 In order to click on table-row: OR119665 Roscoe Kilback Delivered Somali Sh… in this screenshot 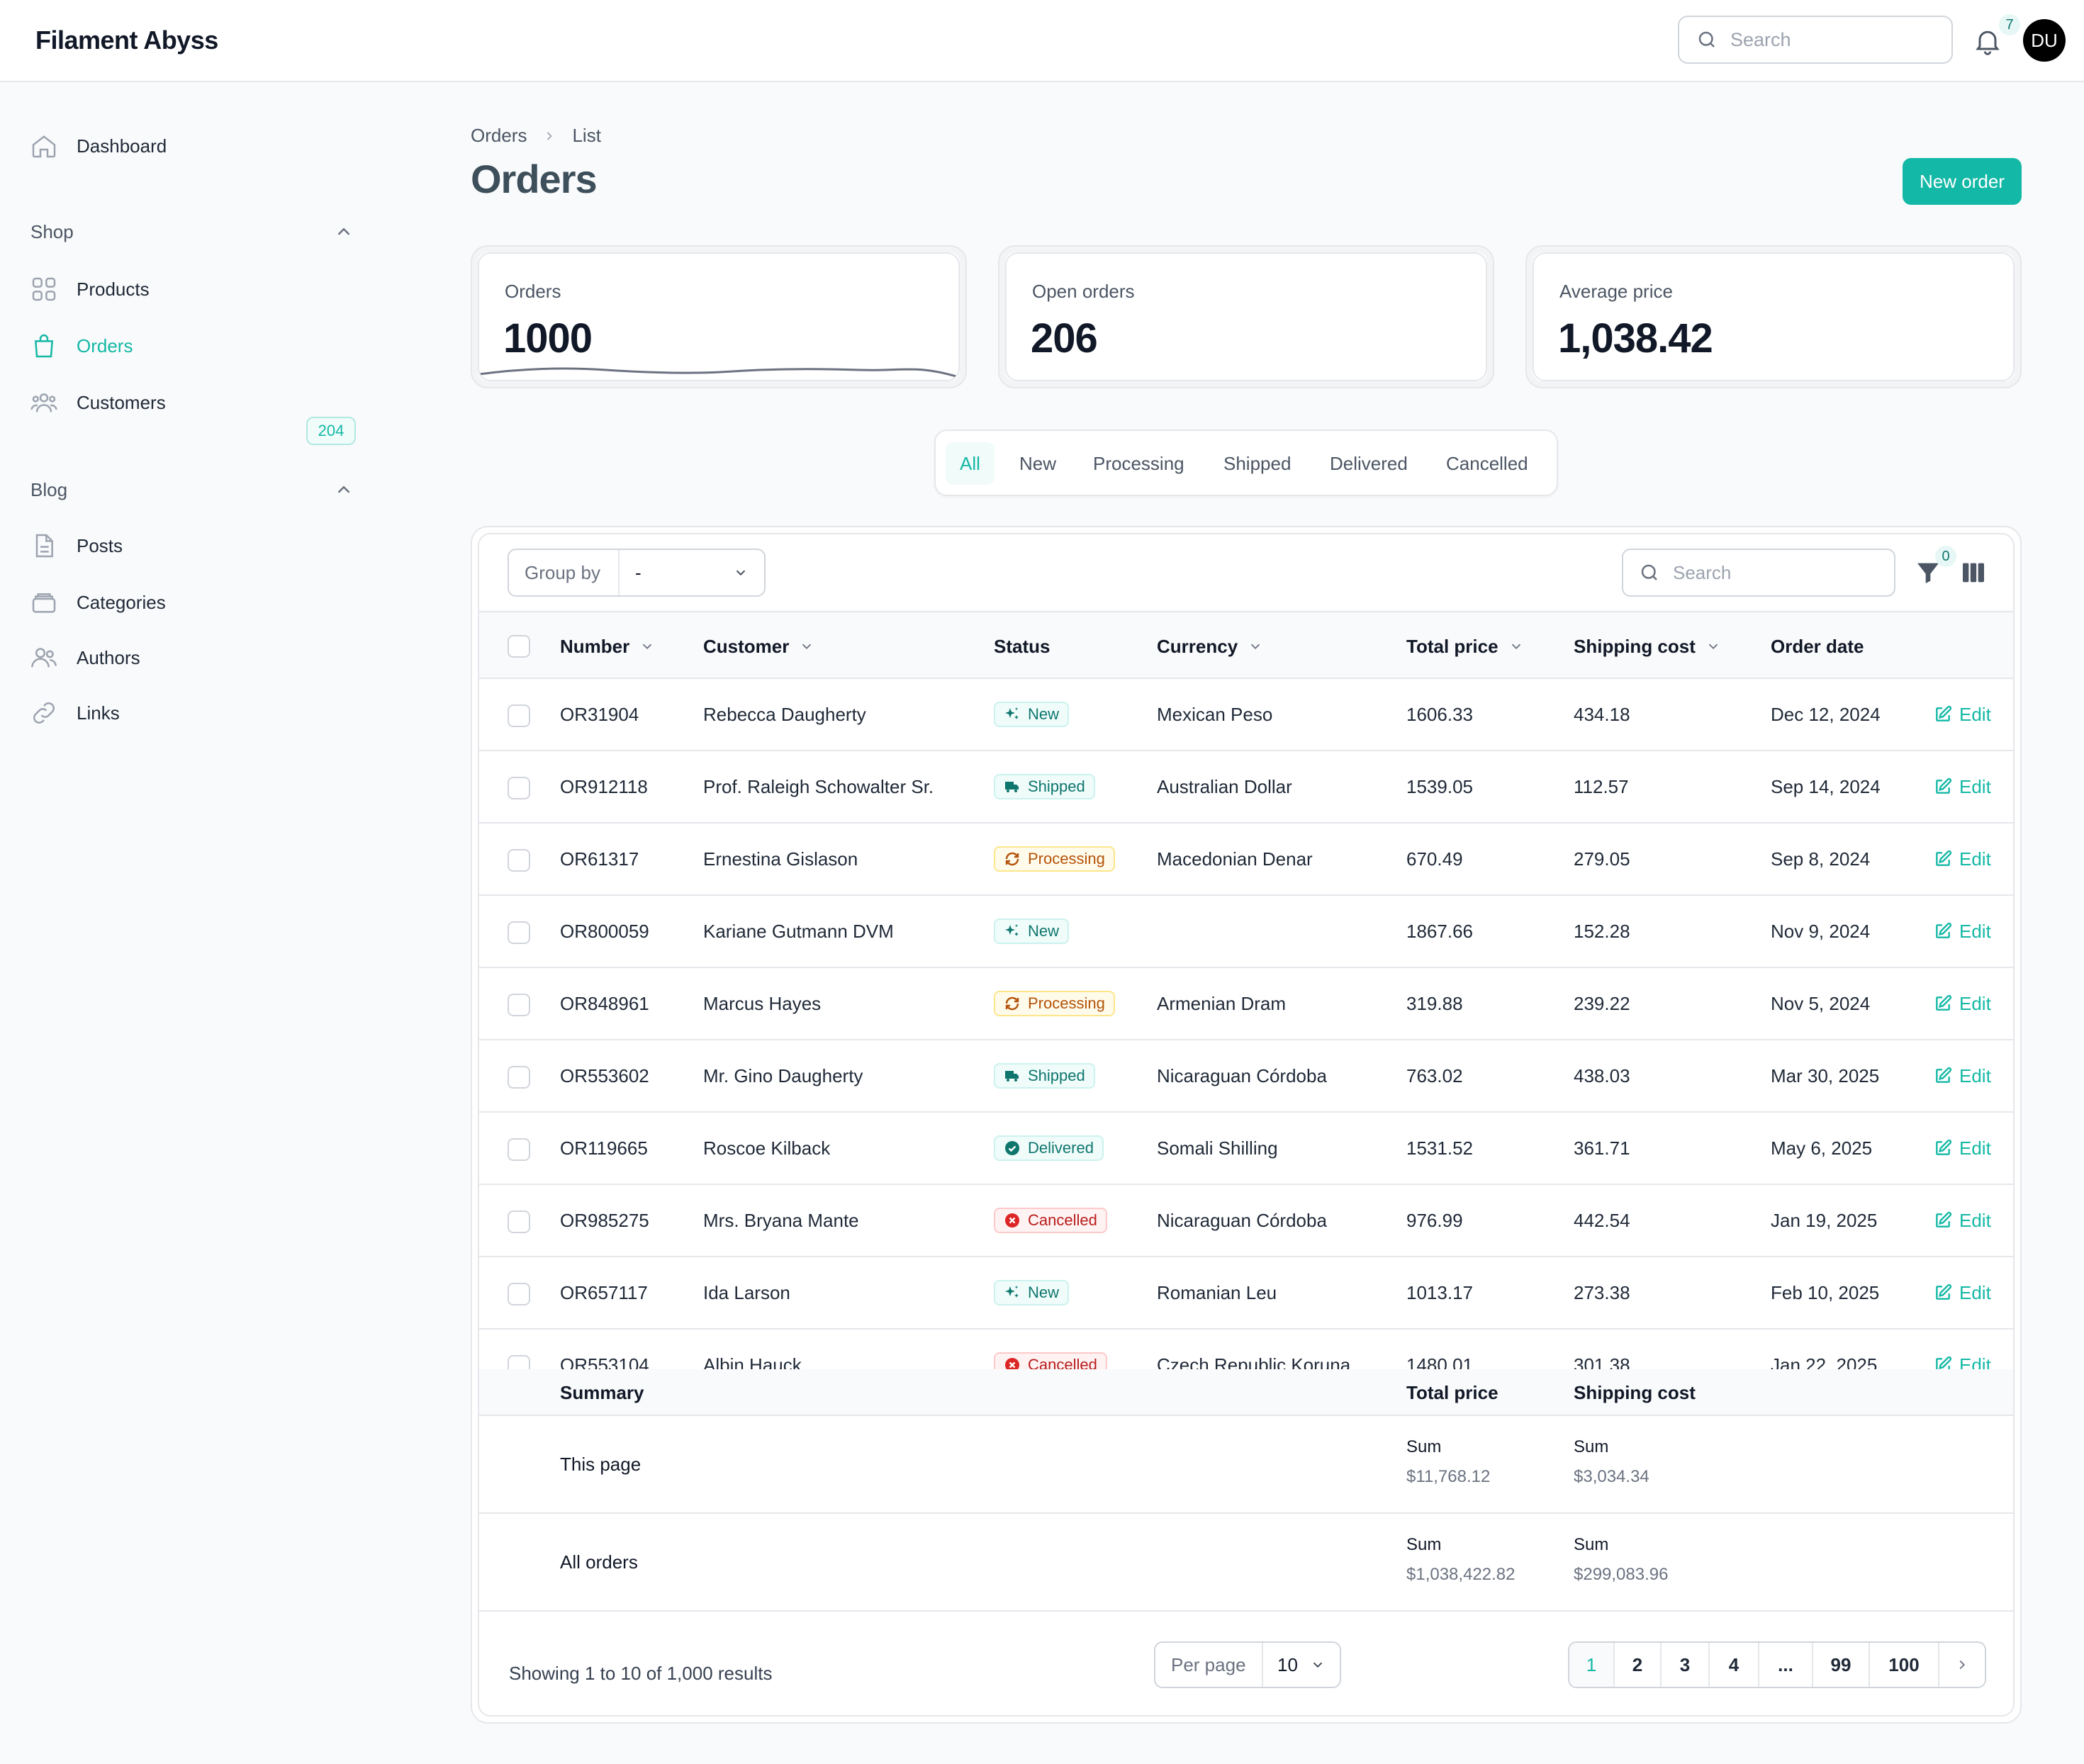, I will do `click(1246, 1149)`.